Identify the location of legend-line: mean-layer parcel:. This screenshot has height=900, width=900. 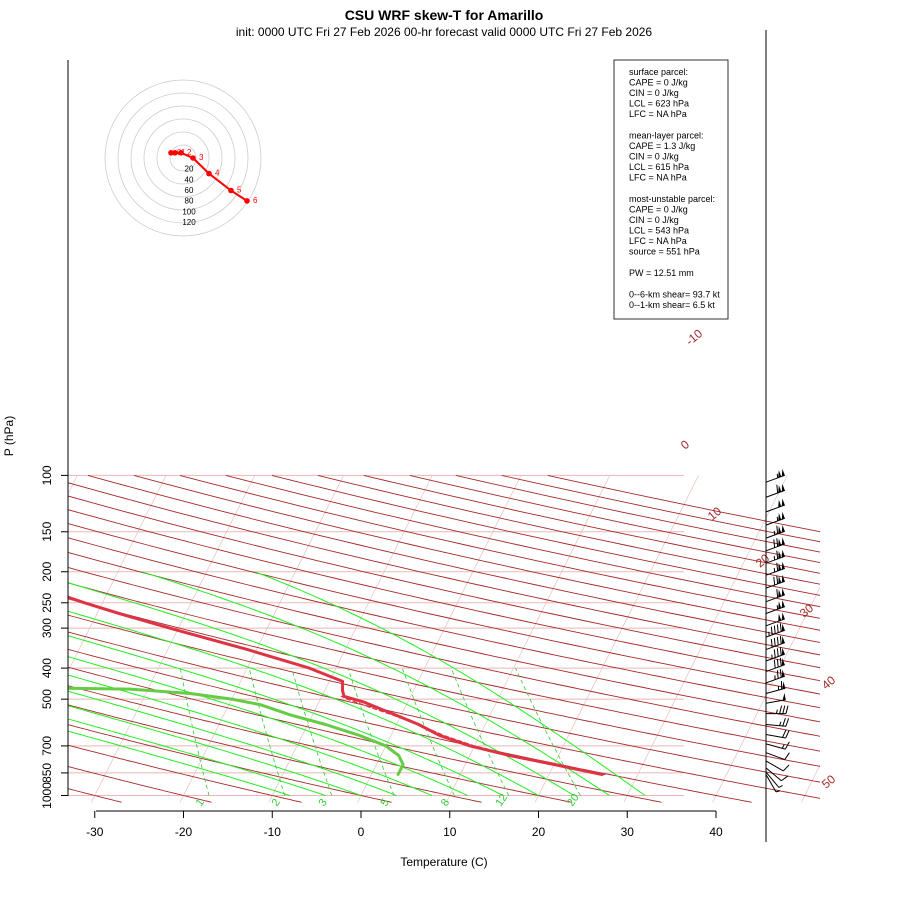
(666, 136).